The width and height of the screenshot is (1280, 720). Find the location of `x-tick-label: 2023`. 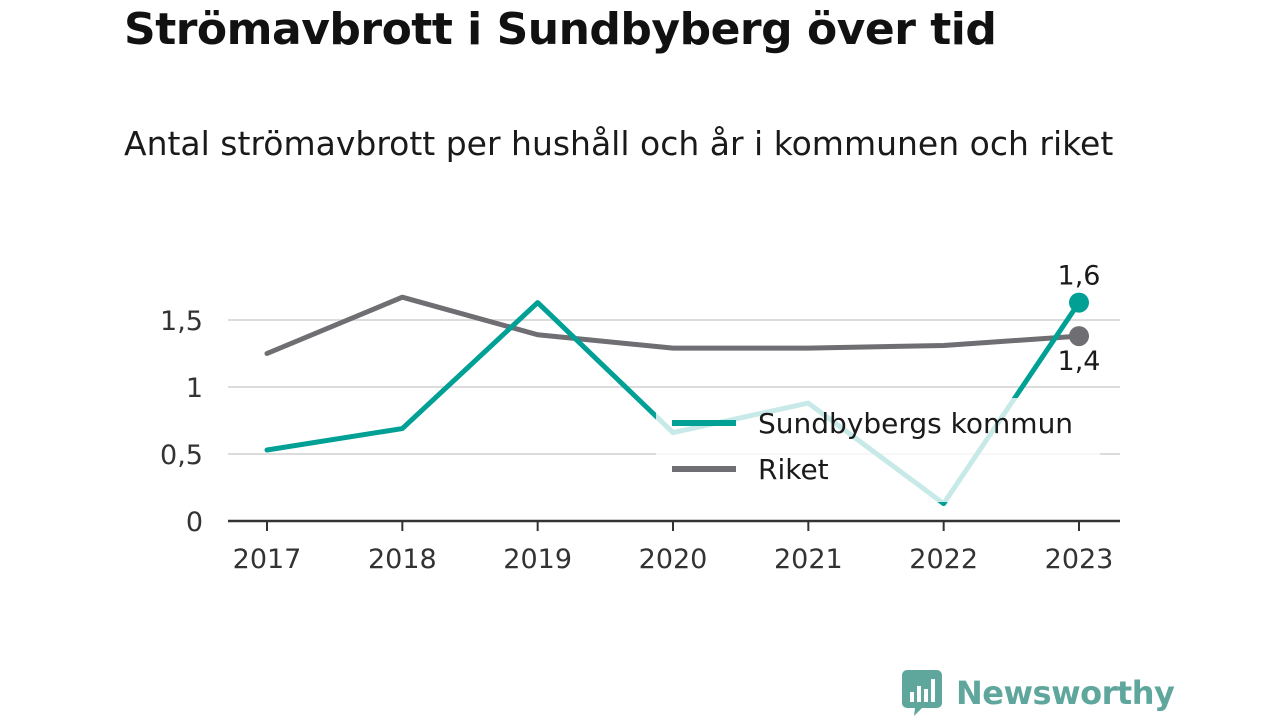

x-tick-label: 2023 is located at coordinates (1079, 559).